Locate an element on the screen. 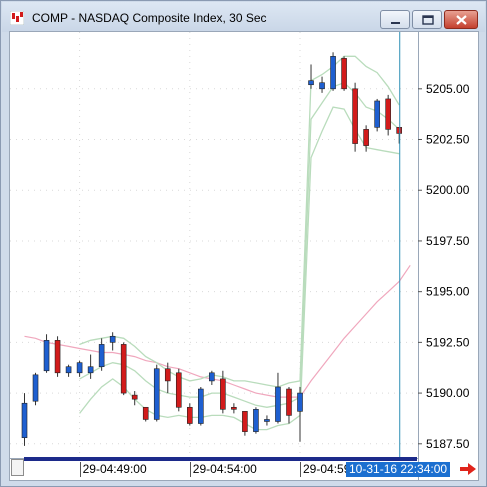 The height and width of the screenshot is (487, 487). cursor-date-label: 10-31-16 22:34:00 is located at coordinates (398, 469).